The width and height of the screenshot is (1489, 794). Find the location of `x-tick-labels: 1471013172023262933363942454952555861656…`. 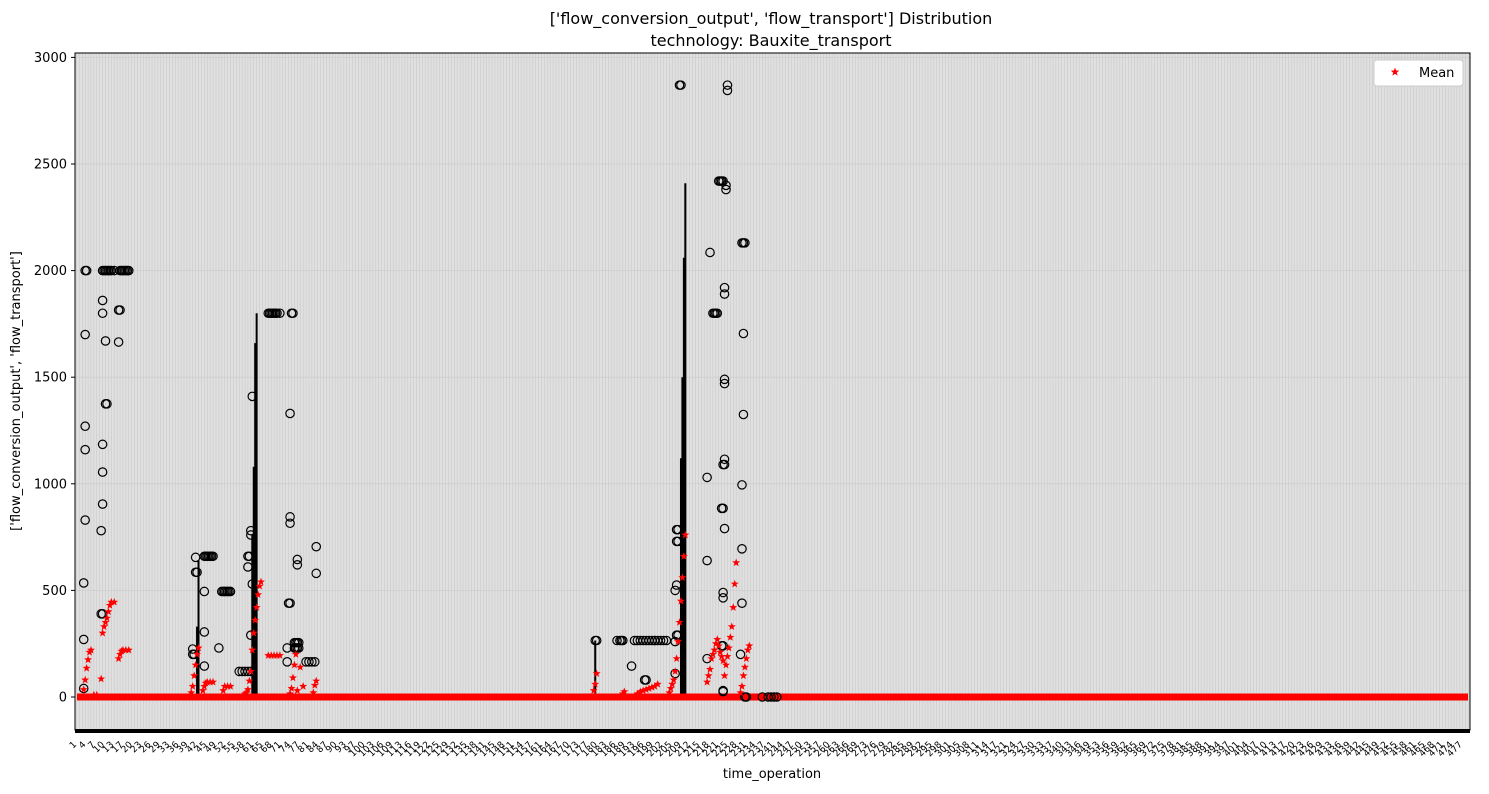

x-tick-labels: 1471013172023262933363942454952555861656… is located at coordinates (766, 749).